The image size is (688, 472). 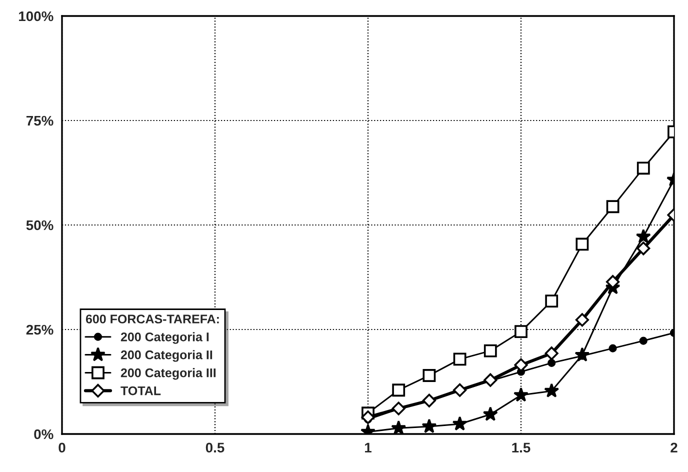 What do you see at coordinates (140, 391) in the screenshot?
I see `legend-label: TOTAL` at bounding box center [140, 391].